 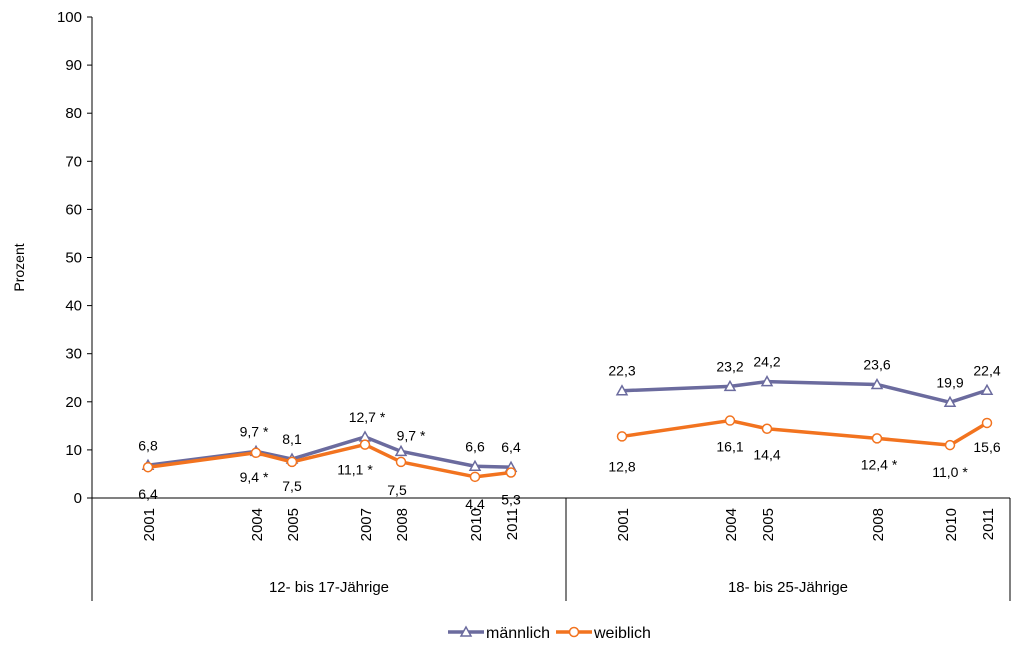 What do you see at coordinates (73, 354) in the screenshot?
I see `y-tick-label: 30` at bounding box center [73, 354].